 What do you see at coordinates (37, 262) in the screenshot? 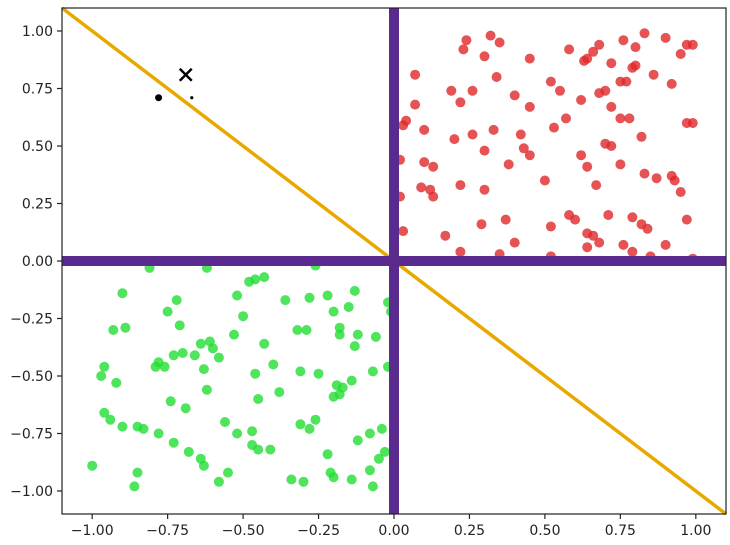
I see `y-tick-label: 0.00` at bounding box center [37, 262].